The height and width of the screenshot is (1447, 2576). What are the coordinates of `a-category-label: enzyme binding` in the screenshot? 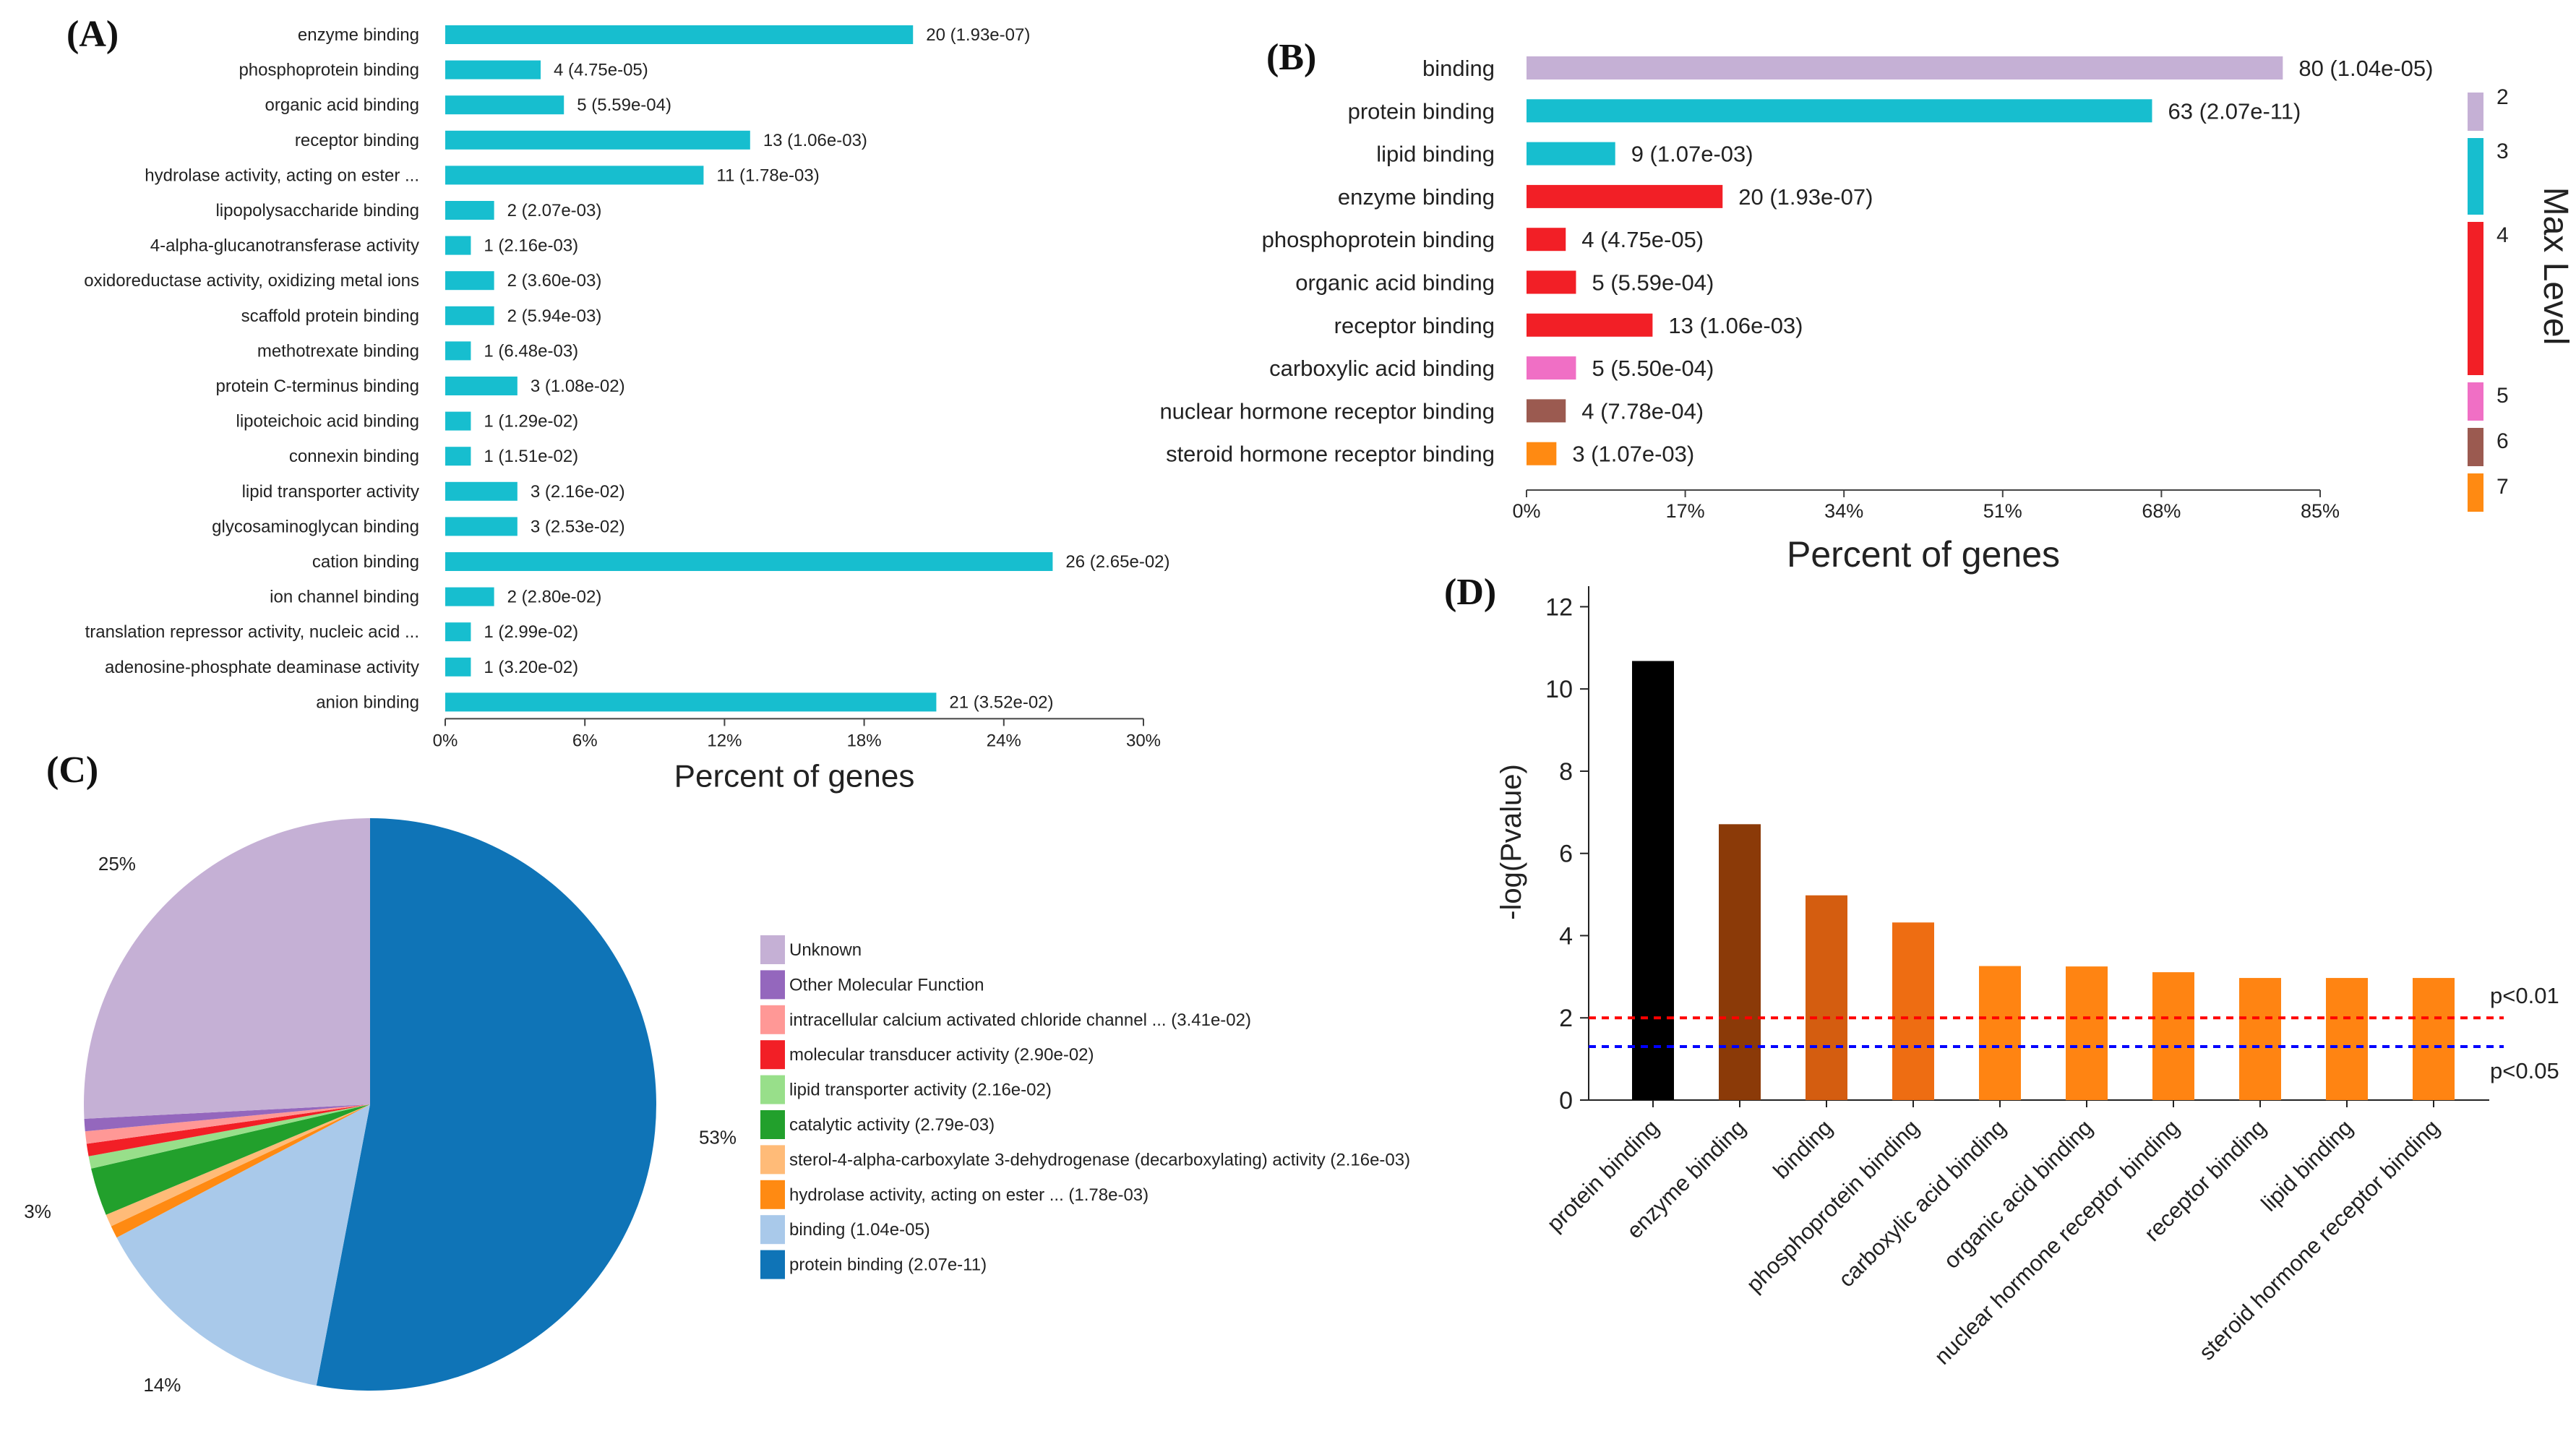 It's located at (359, 35).